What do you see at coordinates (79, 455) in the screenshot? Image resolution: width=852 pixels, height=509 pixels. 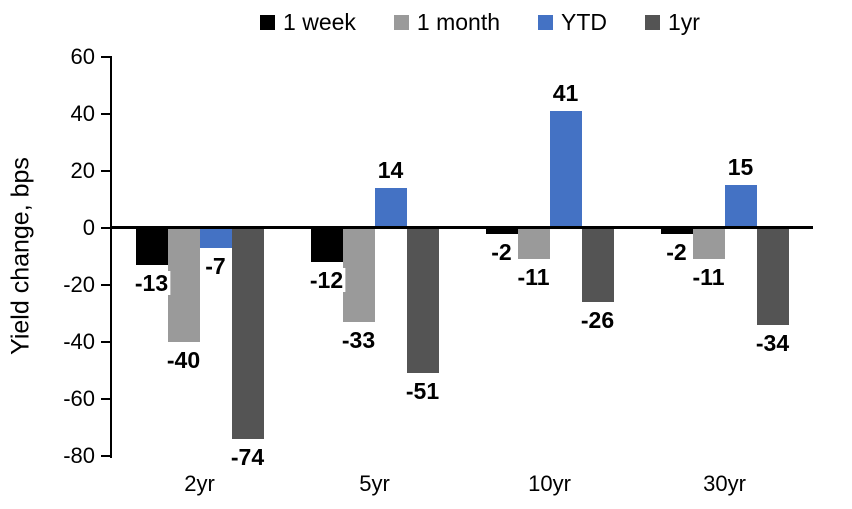 I see `y-tick-label: -80` at bounding box center [79, 455].